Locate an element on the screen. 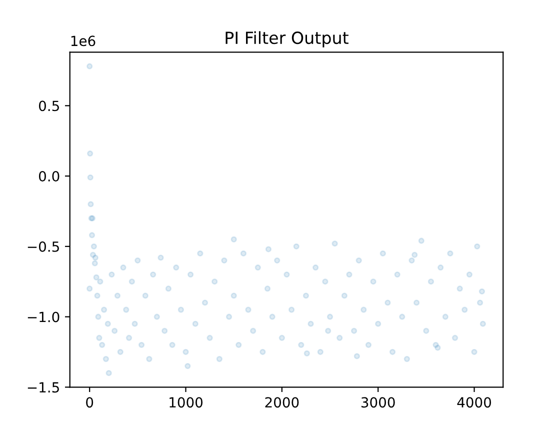 The image size is (559, 435). text: 1e6 is located at coordinates (83, 41).